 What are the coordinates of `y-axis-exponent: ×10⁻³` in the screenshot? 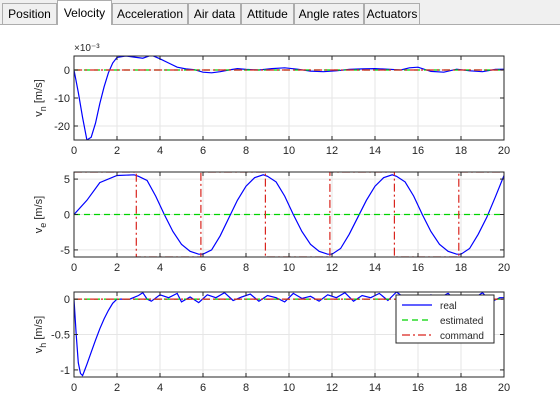 It's located at (87, 48).